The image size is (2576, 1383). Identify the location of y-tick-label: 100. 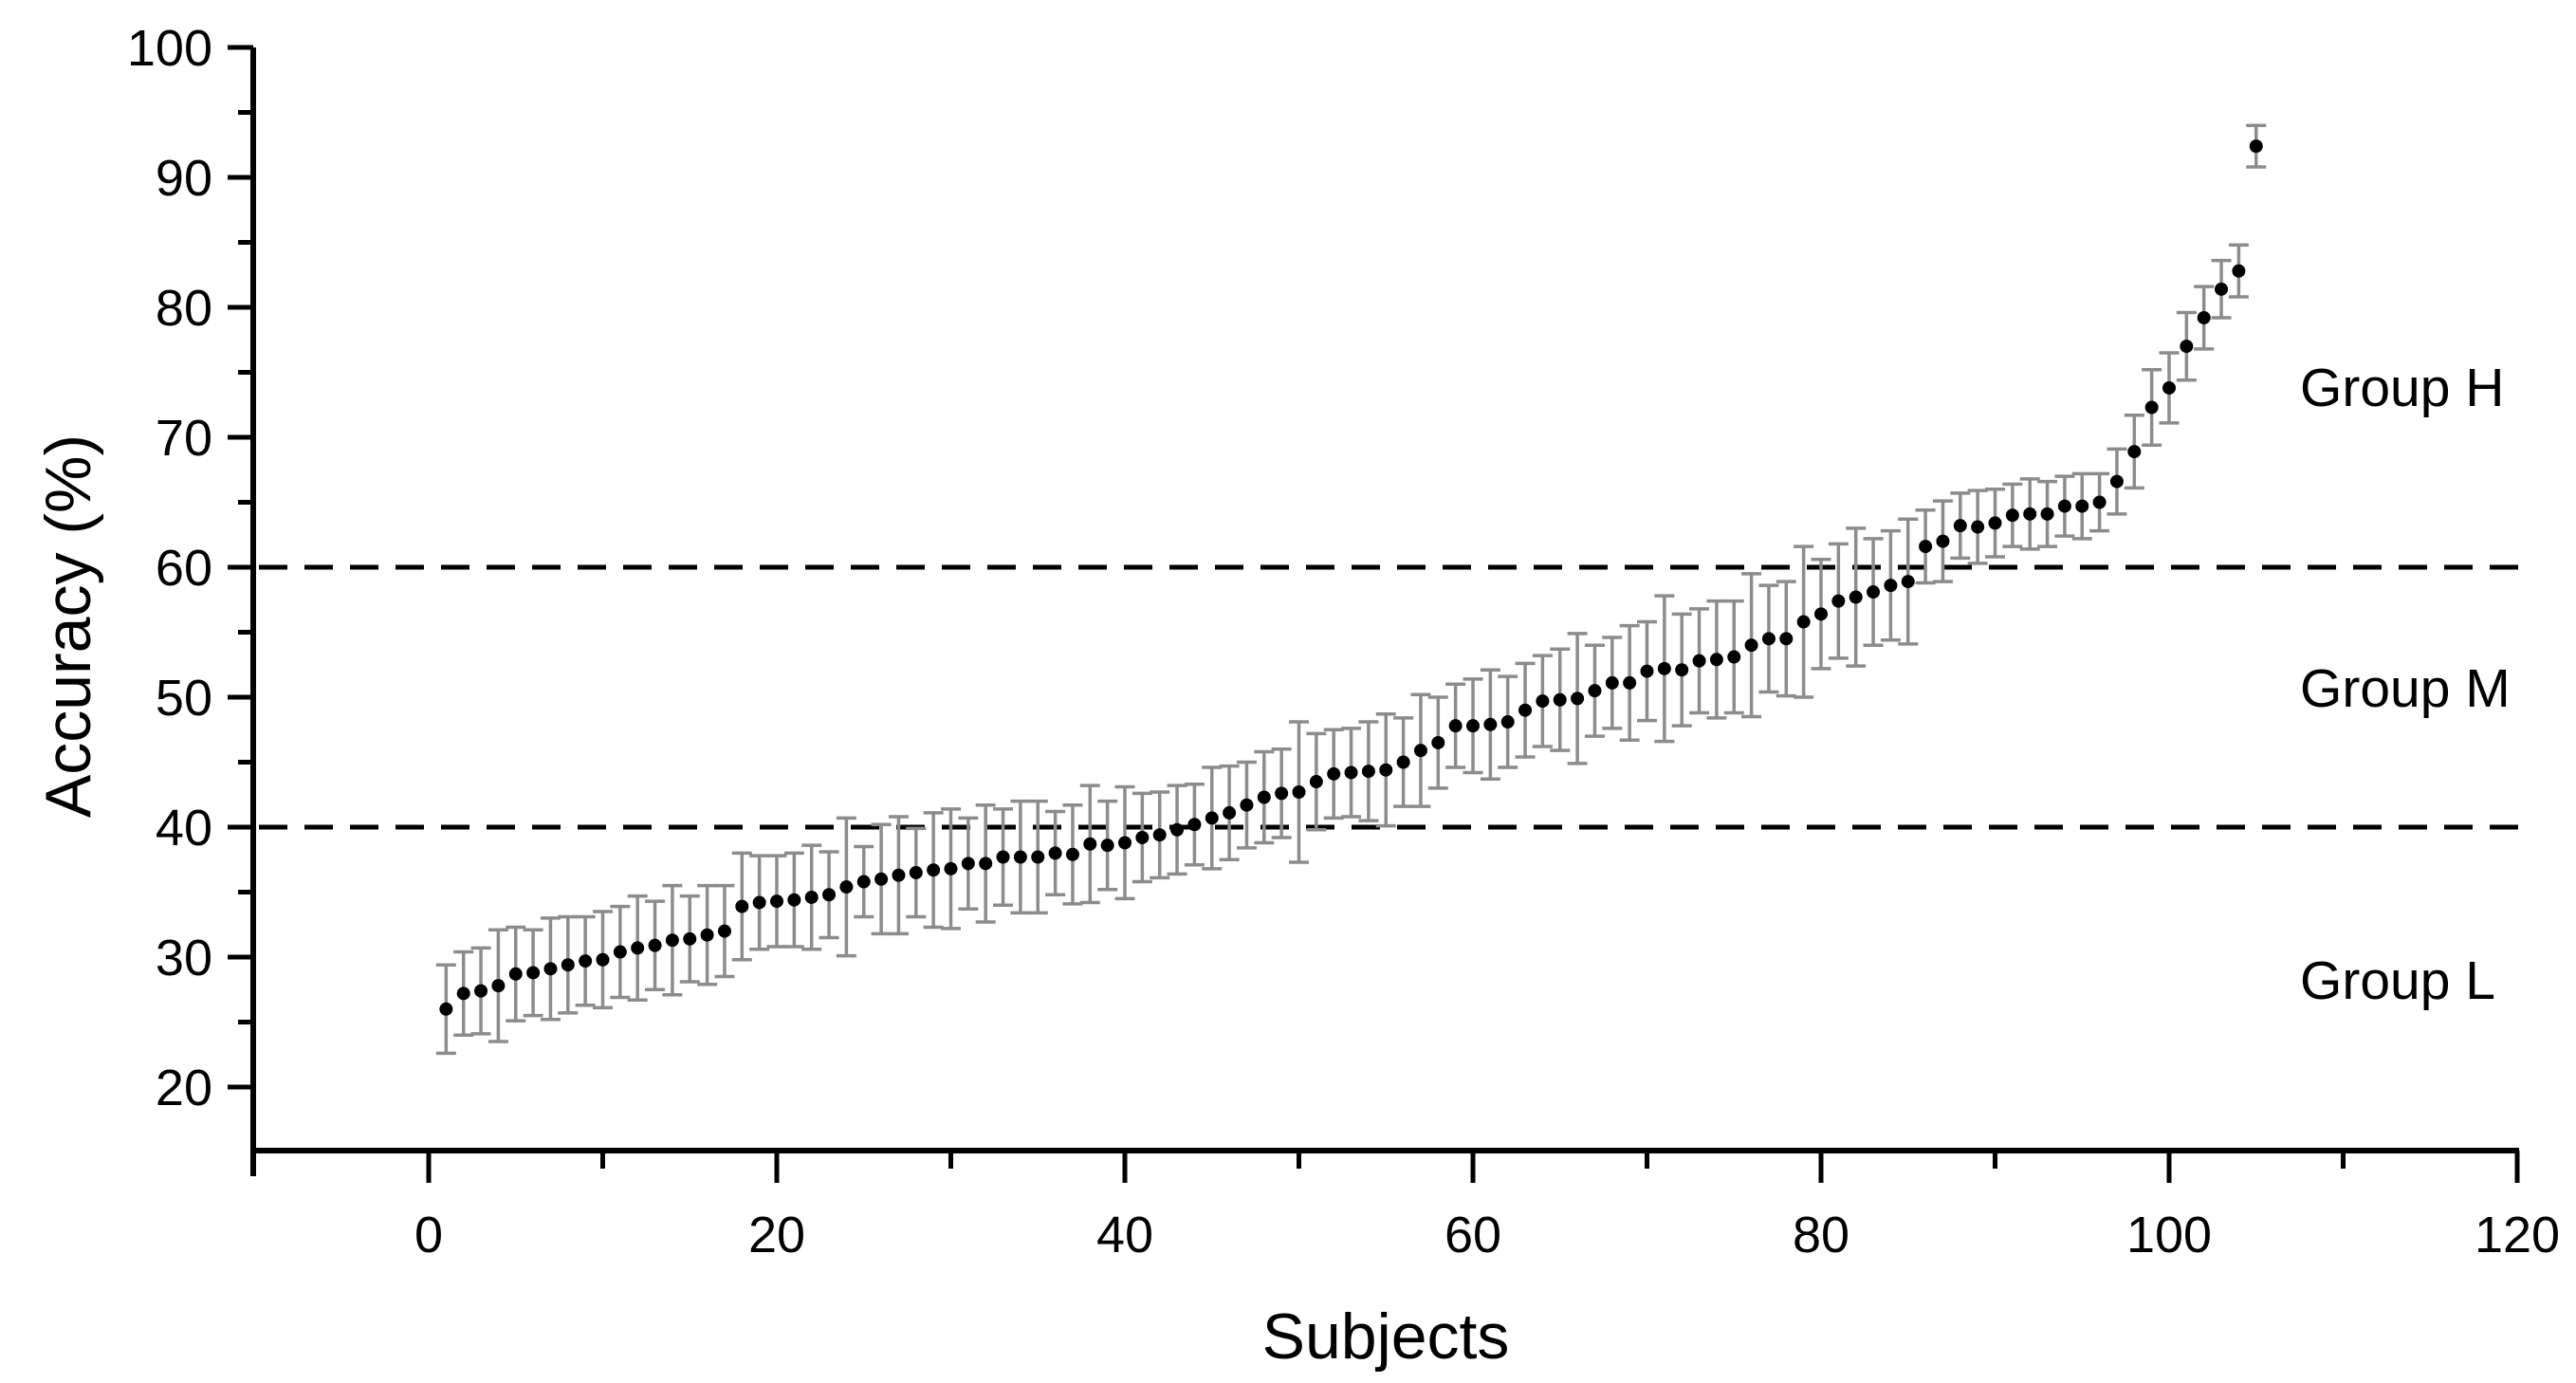
(169, 48).